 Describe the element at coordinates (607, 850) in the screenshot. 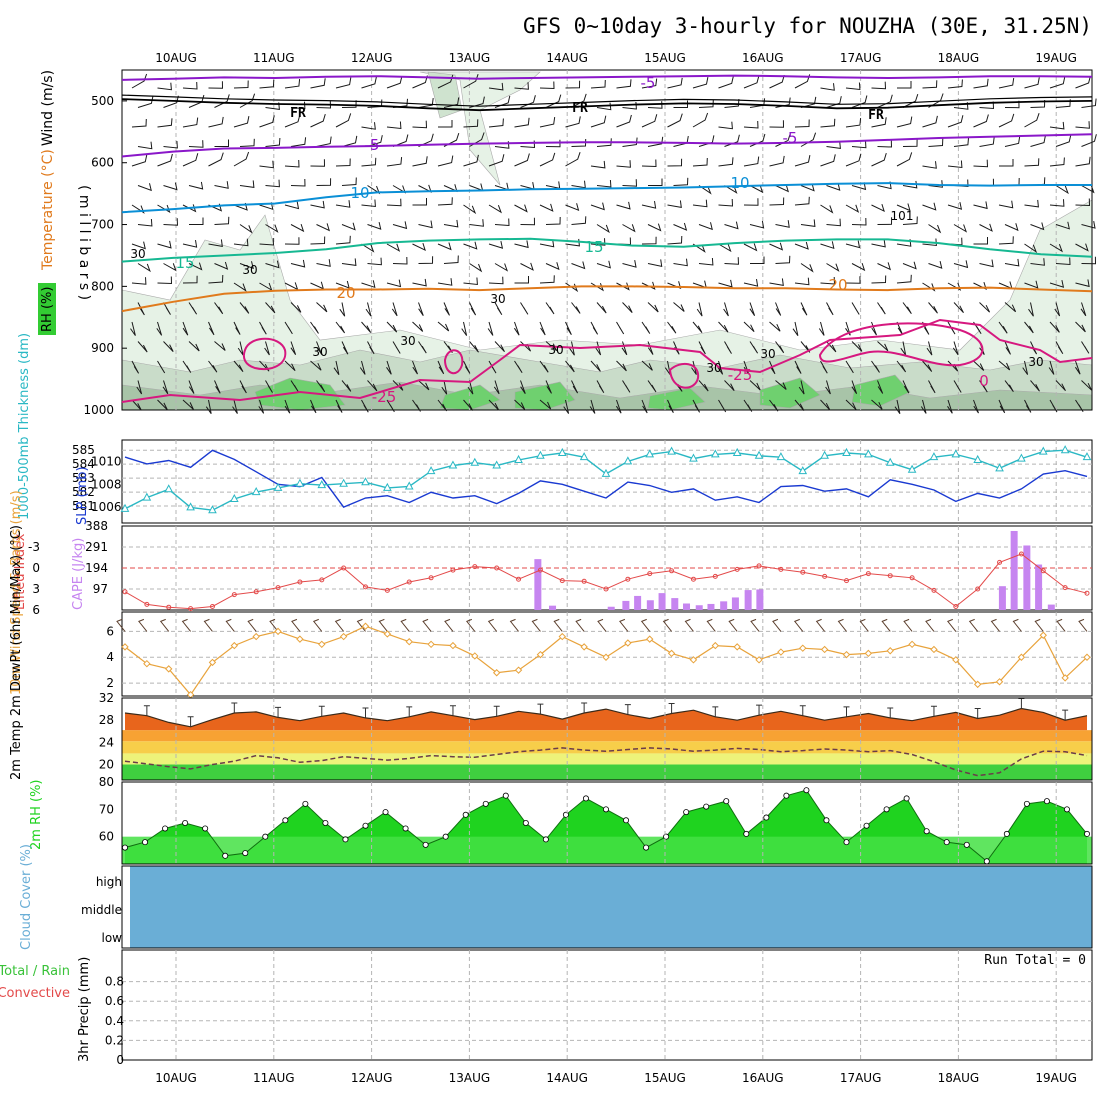

I see `rh-lower-band` at that location.